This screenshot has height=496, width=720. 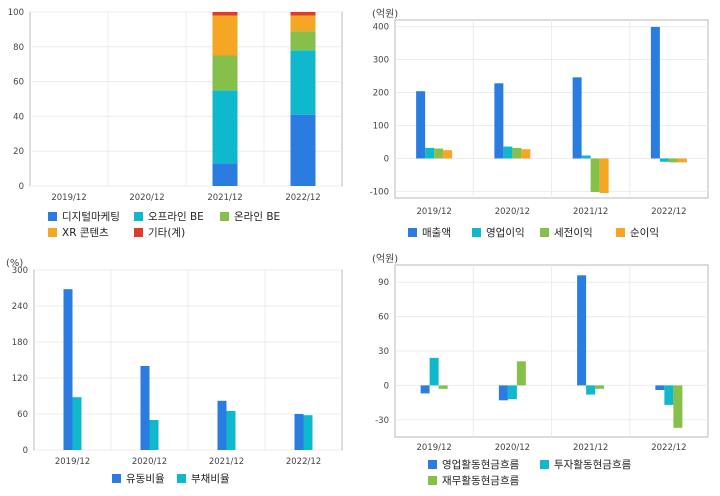 I want to click on legend-item: 재무활동현금흐름, so click(x=474, y=480).